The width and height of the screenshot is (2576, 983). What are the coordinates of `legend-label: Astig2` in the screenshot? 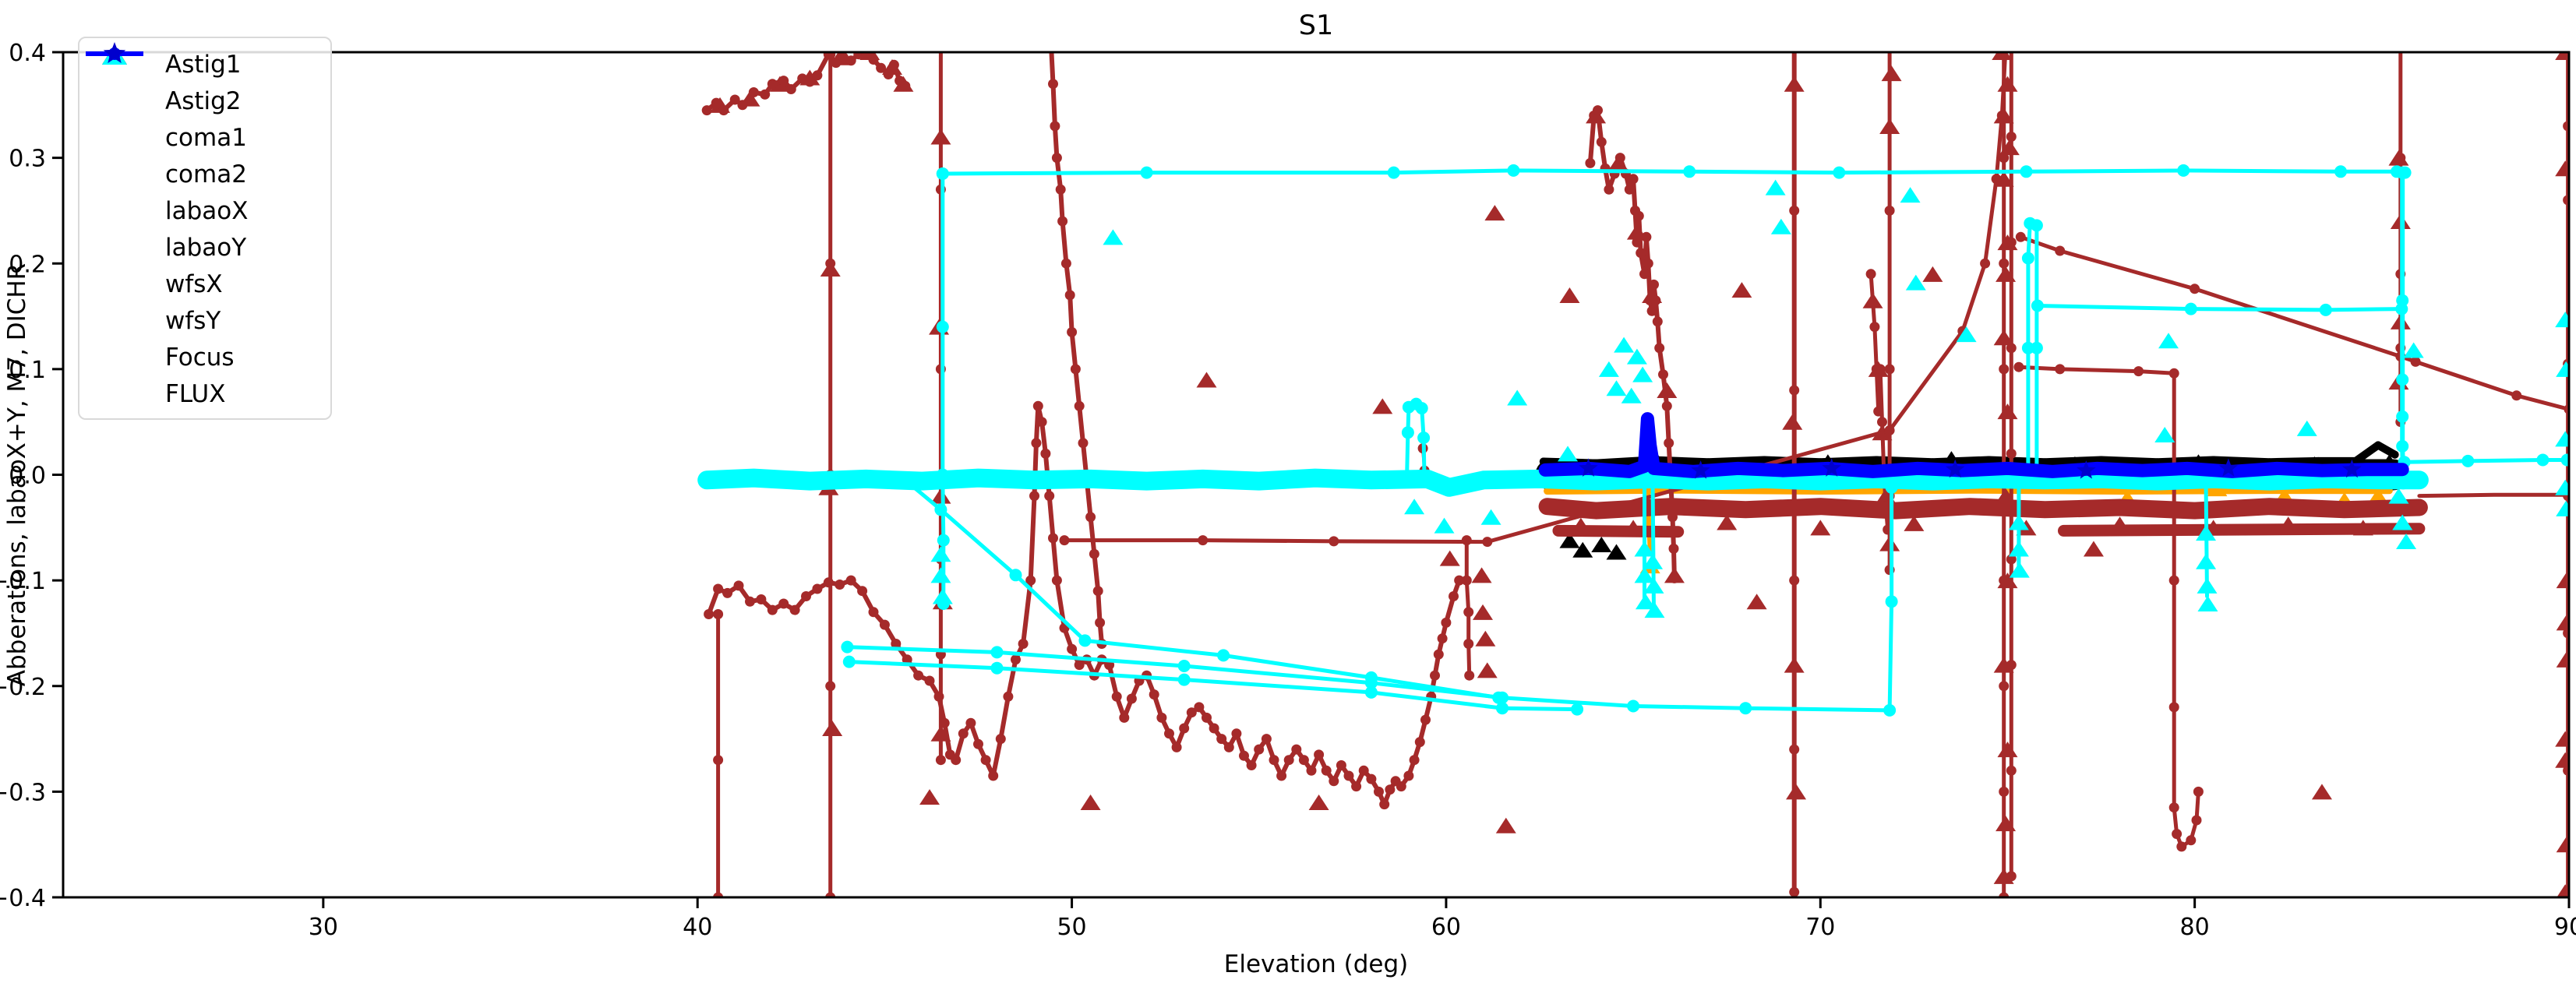 It's located at (203, 100).